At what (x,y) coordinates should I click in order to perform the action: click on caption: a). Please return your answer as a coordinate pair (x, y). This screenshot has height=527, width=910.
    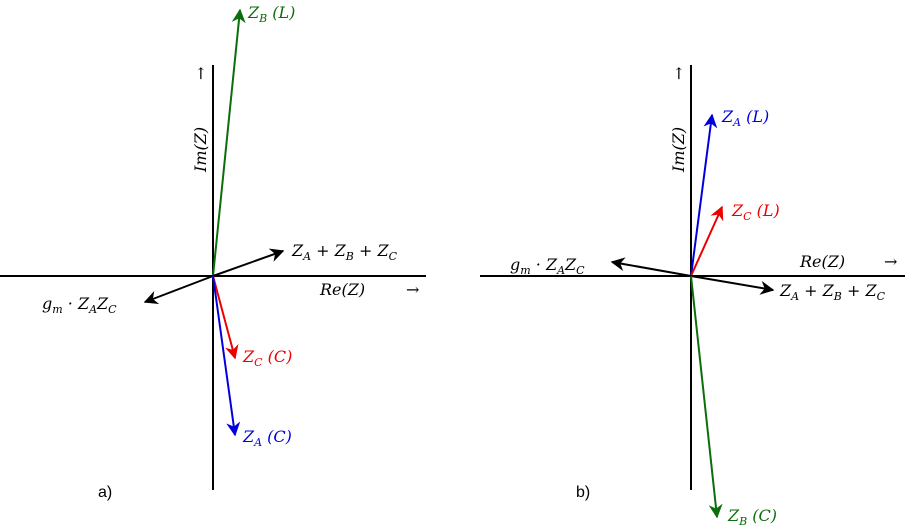
    Looking at the image, I should click on (105, 492).